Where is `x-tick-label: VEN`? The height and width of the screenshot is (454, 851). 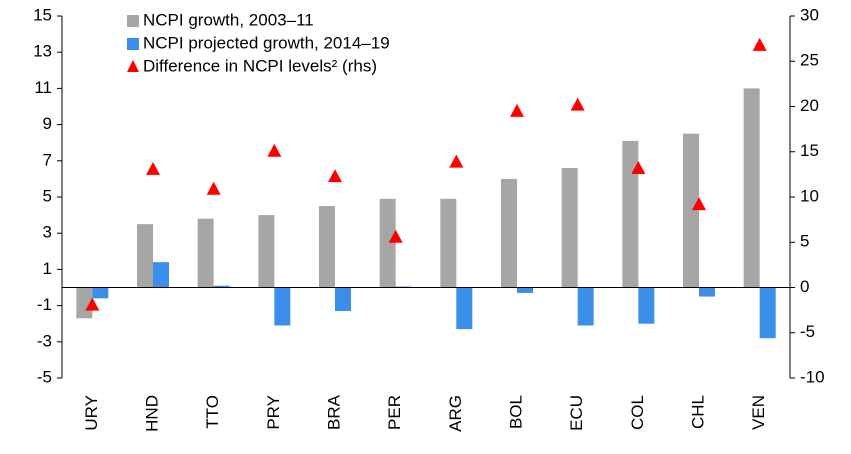 x-tick-label: VEN is located at coordinates (758, 412).